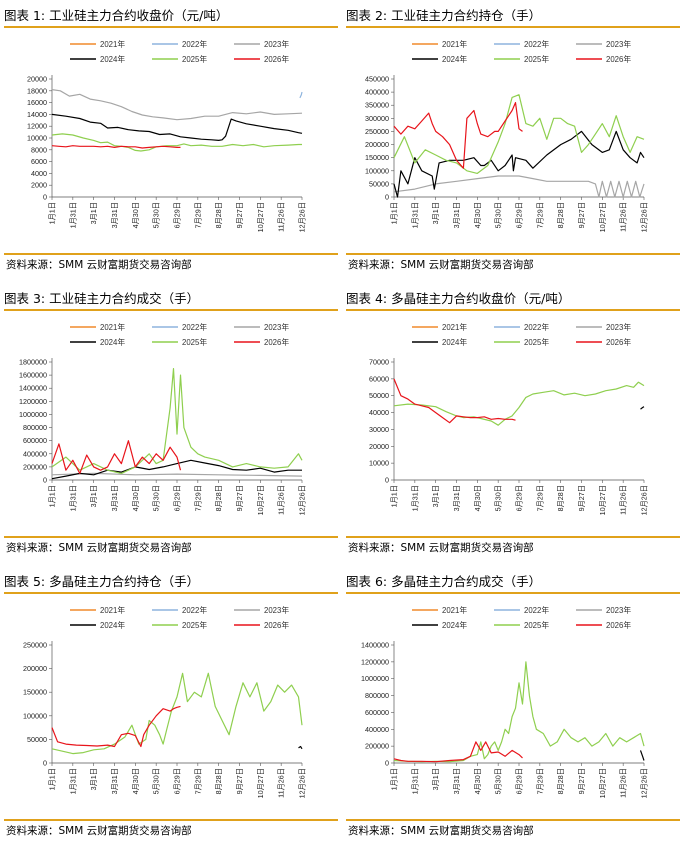 The image size is (683, 843). Describe the element at coordinates (33, 401) in the screenshot. I see `y-tick-label: 1200000` at that location.